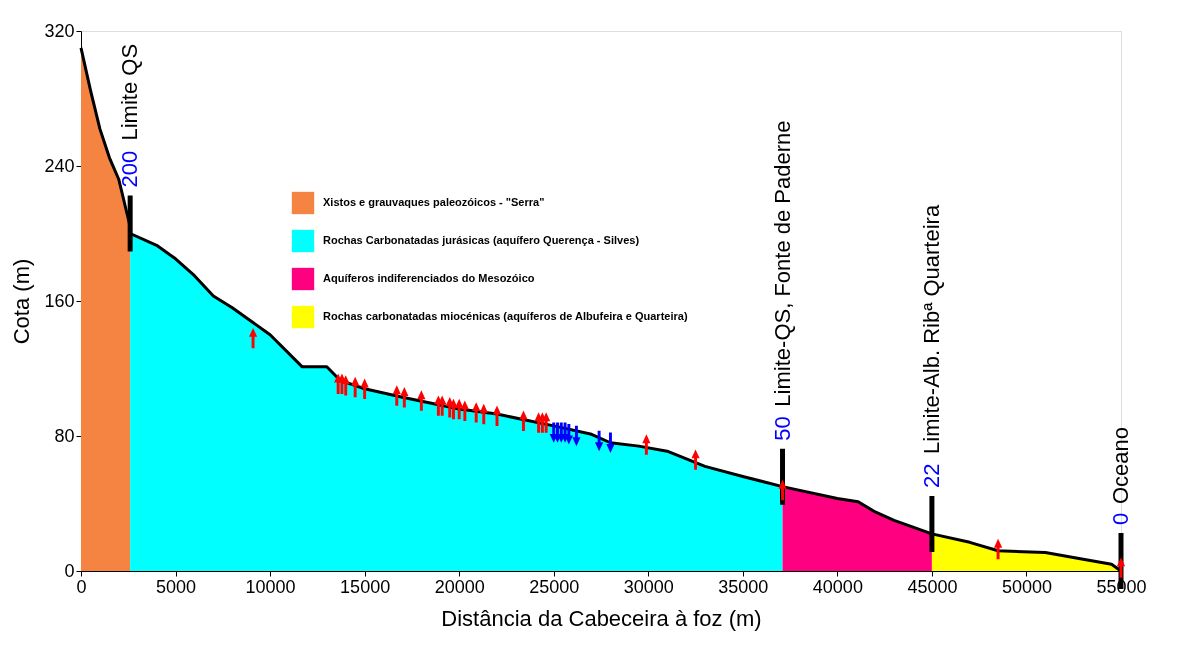 Image resolution: width=1192 pixels, height=666 pixels. Describe the element at coordinates (429, 278) in the screenshot. I see `legend-label: Aquíferos indiferenciados do Mesozóico` at that location.